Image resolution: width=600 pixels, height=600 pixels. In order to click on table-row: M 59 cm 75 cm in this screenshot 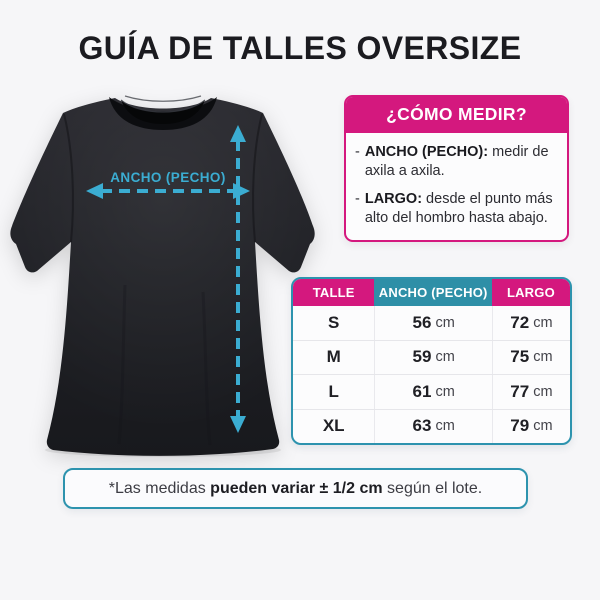, I will do `click(431, 356)`.